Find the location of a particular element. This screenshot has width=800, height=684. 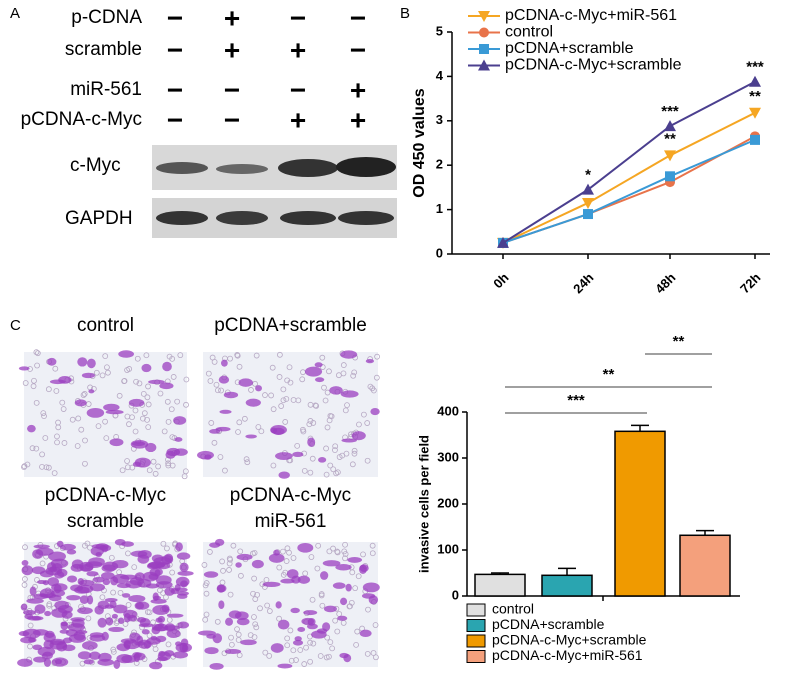

y-tick-label: 4 is located at coordinates (440, 75).